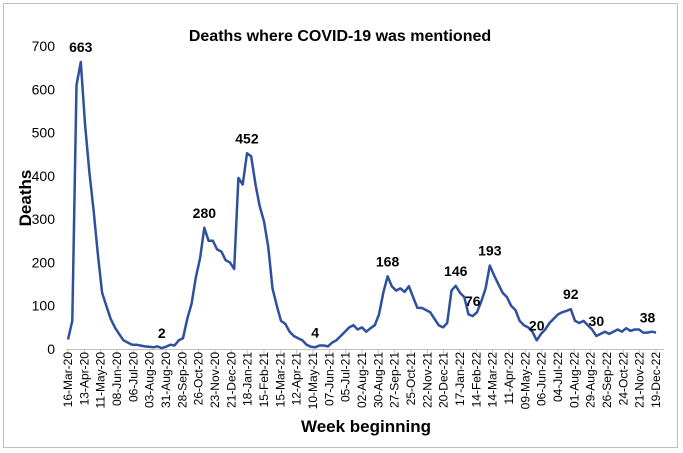 The height and width of the screenshot is (453, 683). What do you see at coordinates (411, 379) in the screenshot?
I see `x-tick-label: 25-Oct-21` at bounding box center [411, 379].